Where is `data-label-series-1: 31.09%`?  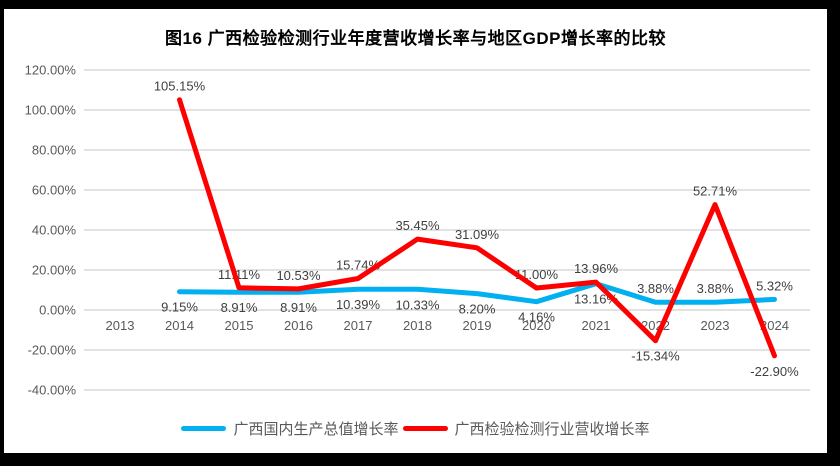
data-label-series-1: 31.09% is located at coordinates (477, 234).